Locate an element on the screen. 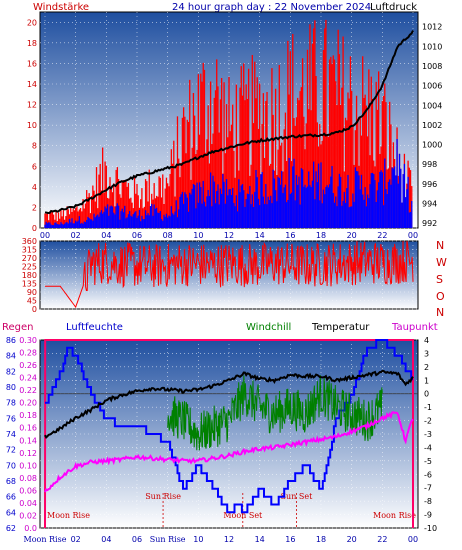 The height and width of the screenshot is (550, 462). humidity-tick-label: 74 is located at coordinates (11, 434).